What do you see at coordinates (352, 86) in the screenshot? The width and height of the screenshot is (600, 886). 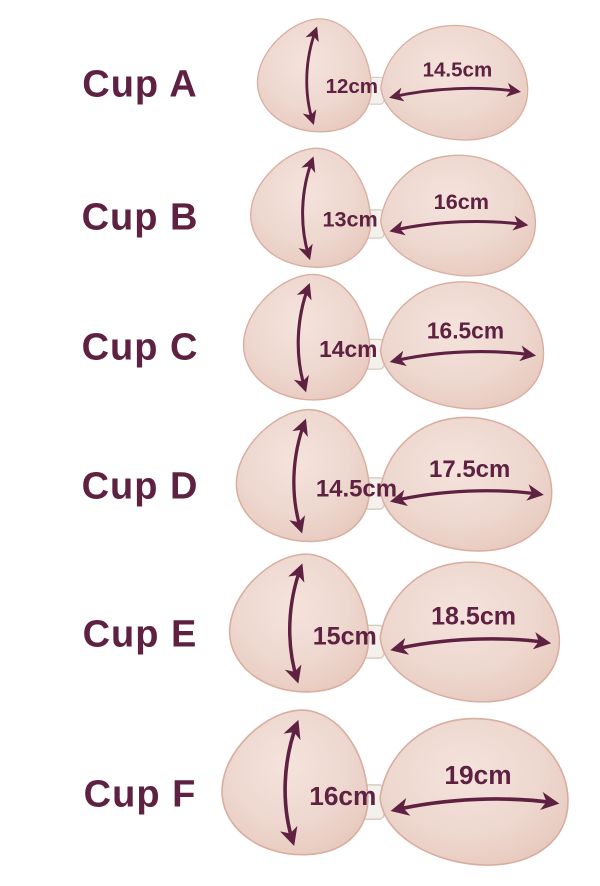 I see `cup-height-measurement: 12cm` at bounding box center [352, 86].